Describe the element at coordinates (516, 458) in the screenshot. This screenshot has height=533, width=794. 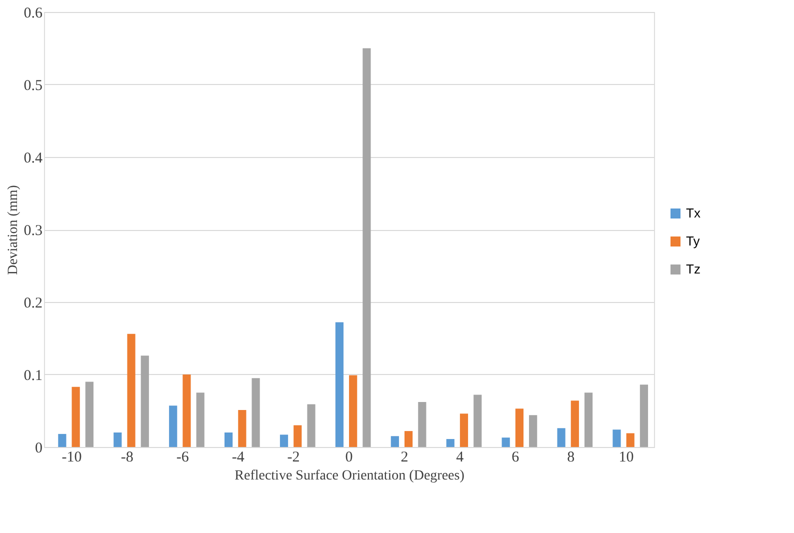
I see `x-tick-label: 6` at that location.